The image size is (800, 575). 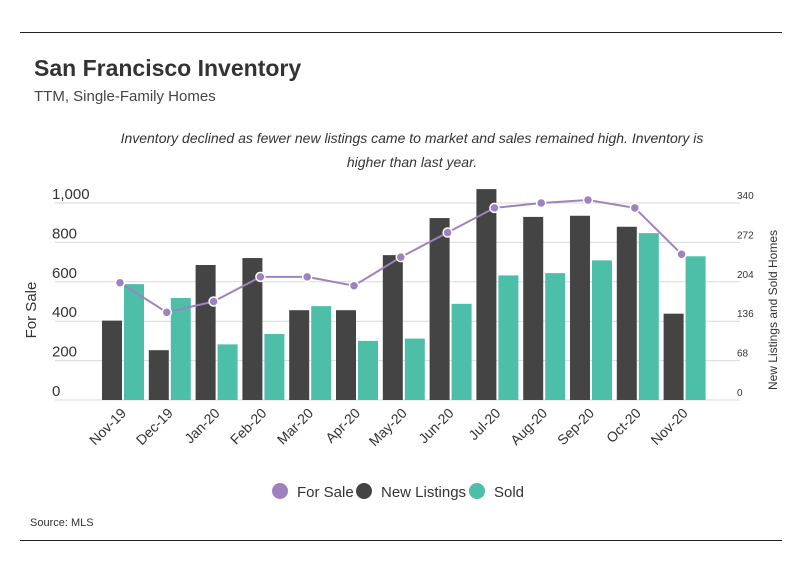 What do you see at coordinates (575, 426) in the screenshot?
I see `x-tick-label: Sep-20` at bounding box center [575, 426].